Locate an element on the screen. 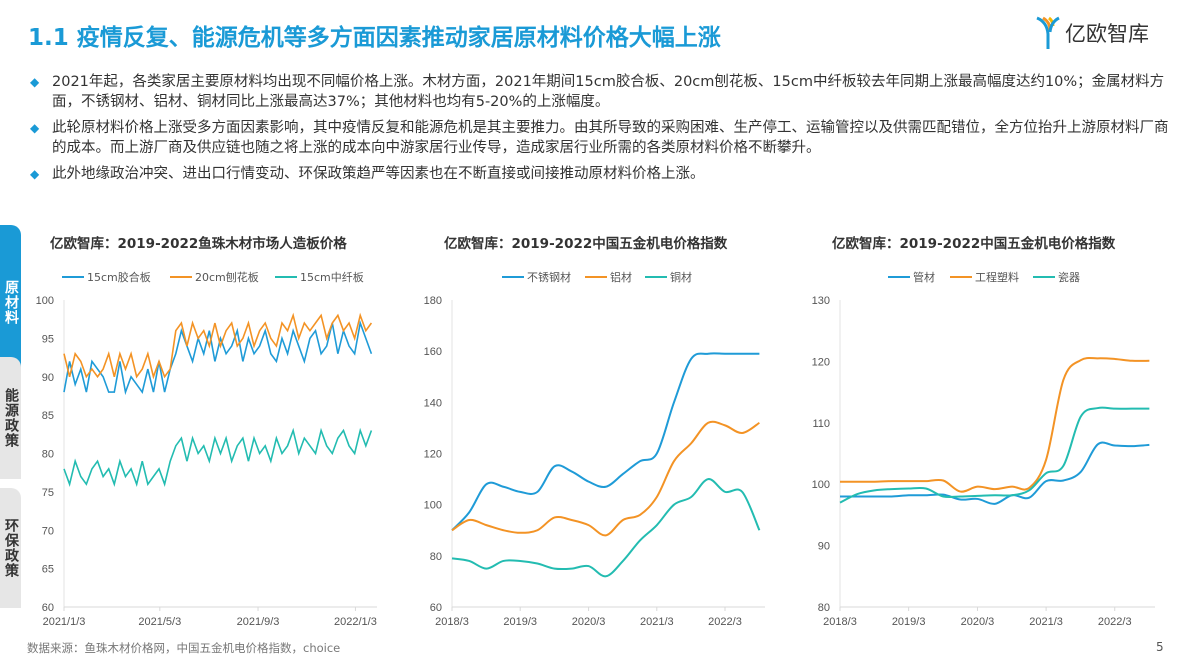  chart2-title: 亿欧智库：2019-2022中国五金机电价格指数 is located at coordinates (586, 244).